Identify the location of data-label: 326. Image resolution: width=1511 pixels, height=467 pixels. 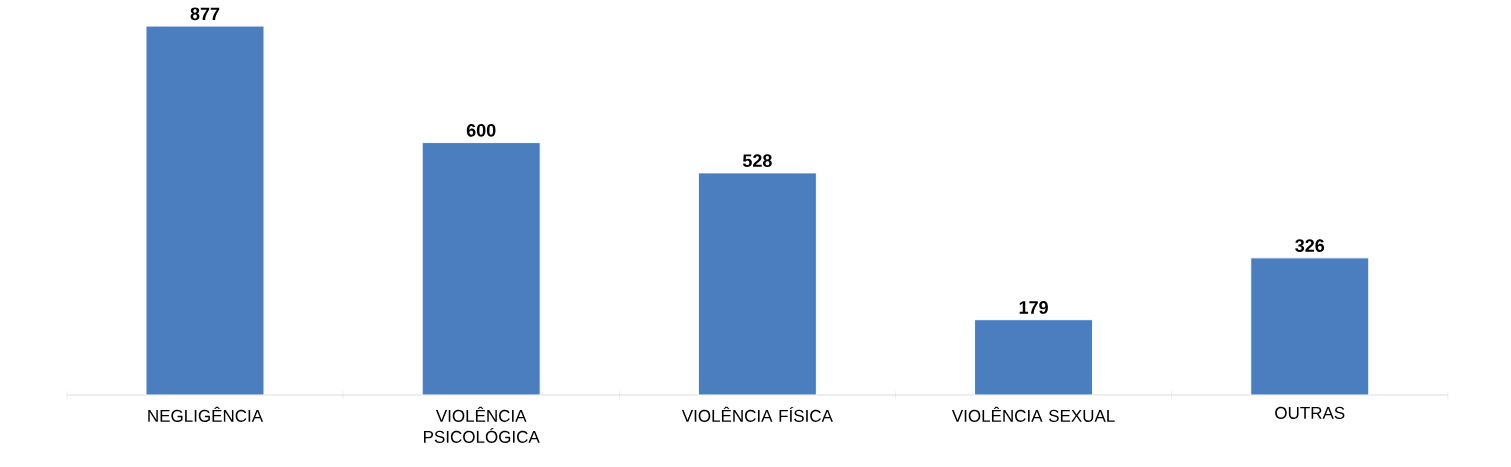
(1310, 245).